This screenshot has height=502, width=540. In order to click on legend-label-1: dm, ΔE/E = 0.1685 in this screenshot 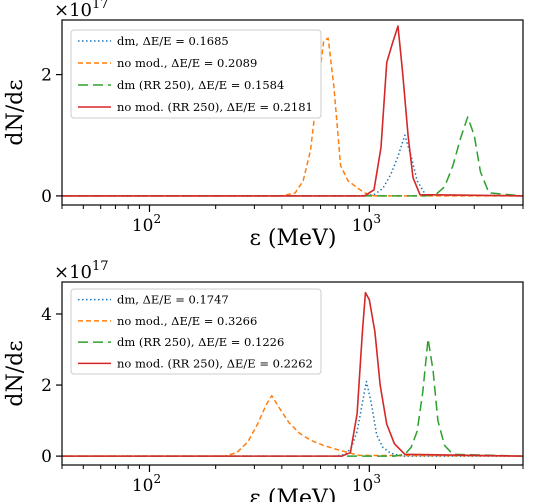, I will do `click(173, 41)`.